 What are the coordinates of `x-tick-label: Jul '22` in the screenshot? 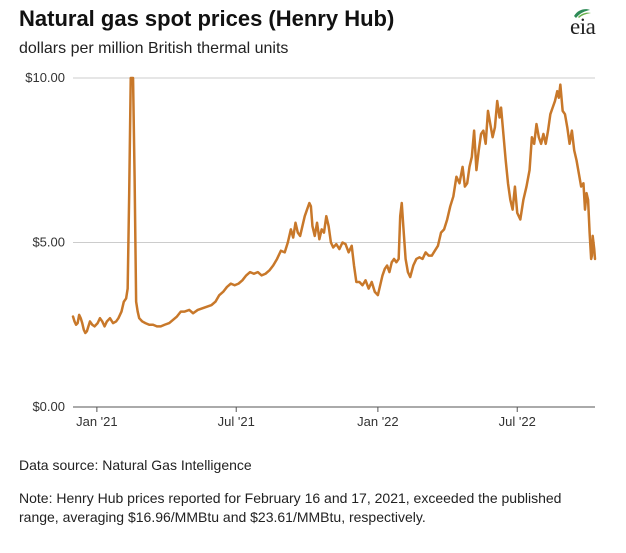 It's located at (517, 421).